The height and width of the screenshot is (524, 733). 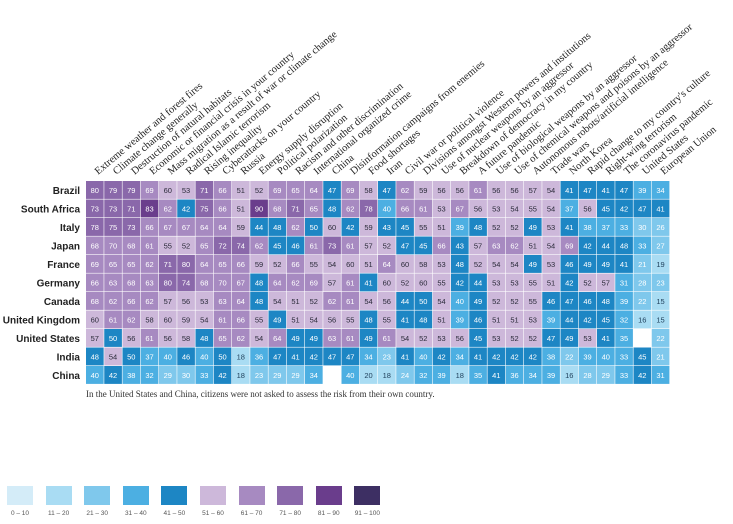 I want to click on legend-item: 51 – 60, so click(x=213, y=501).